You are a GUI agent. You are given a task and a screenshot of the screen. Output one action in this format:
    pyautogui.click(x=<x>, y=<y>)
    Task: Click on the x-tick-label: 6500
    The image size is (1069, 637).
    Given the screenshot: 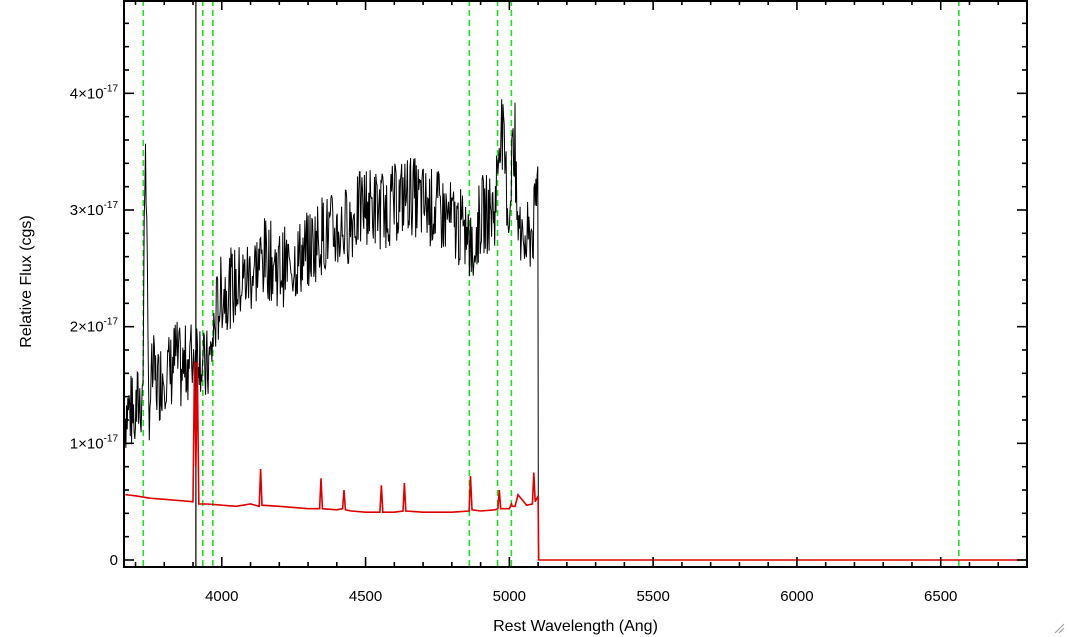 What is the action you would take?
    pyautogui.click(x=940, y=596)
    